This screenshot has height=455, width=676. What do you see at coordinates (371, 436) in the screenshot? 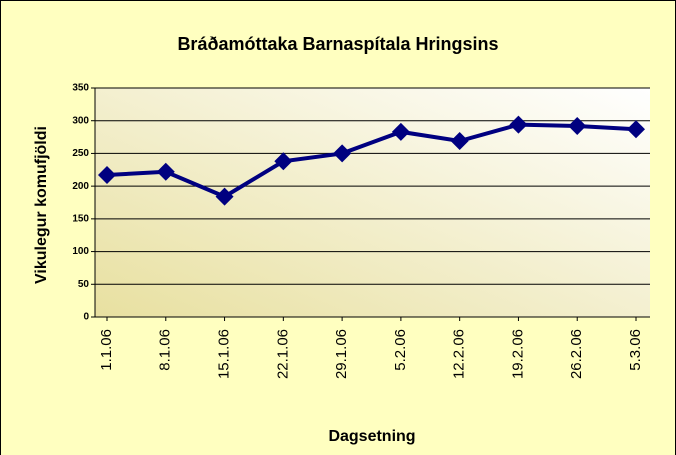
I see `x-axis-label: Dagsetning` at bounding box center [371, 436].